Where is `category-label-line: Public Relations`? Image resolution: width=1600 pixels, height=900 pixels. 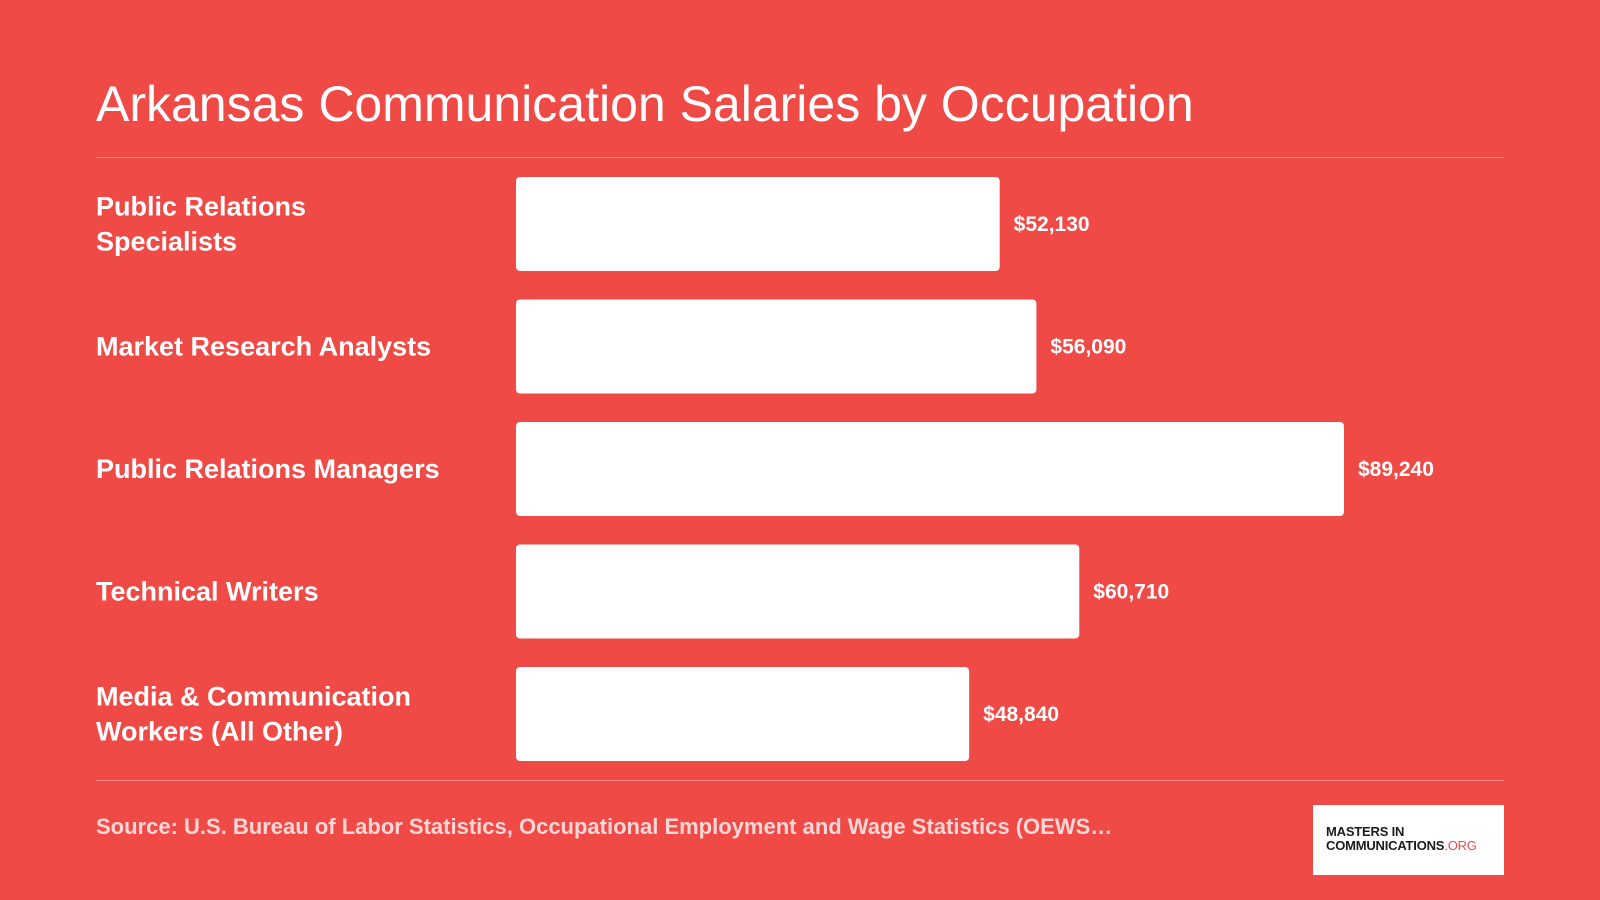 category-label-line: Public Relations is located at coordinates (201, 207).